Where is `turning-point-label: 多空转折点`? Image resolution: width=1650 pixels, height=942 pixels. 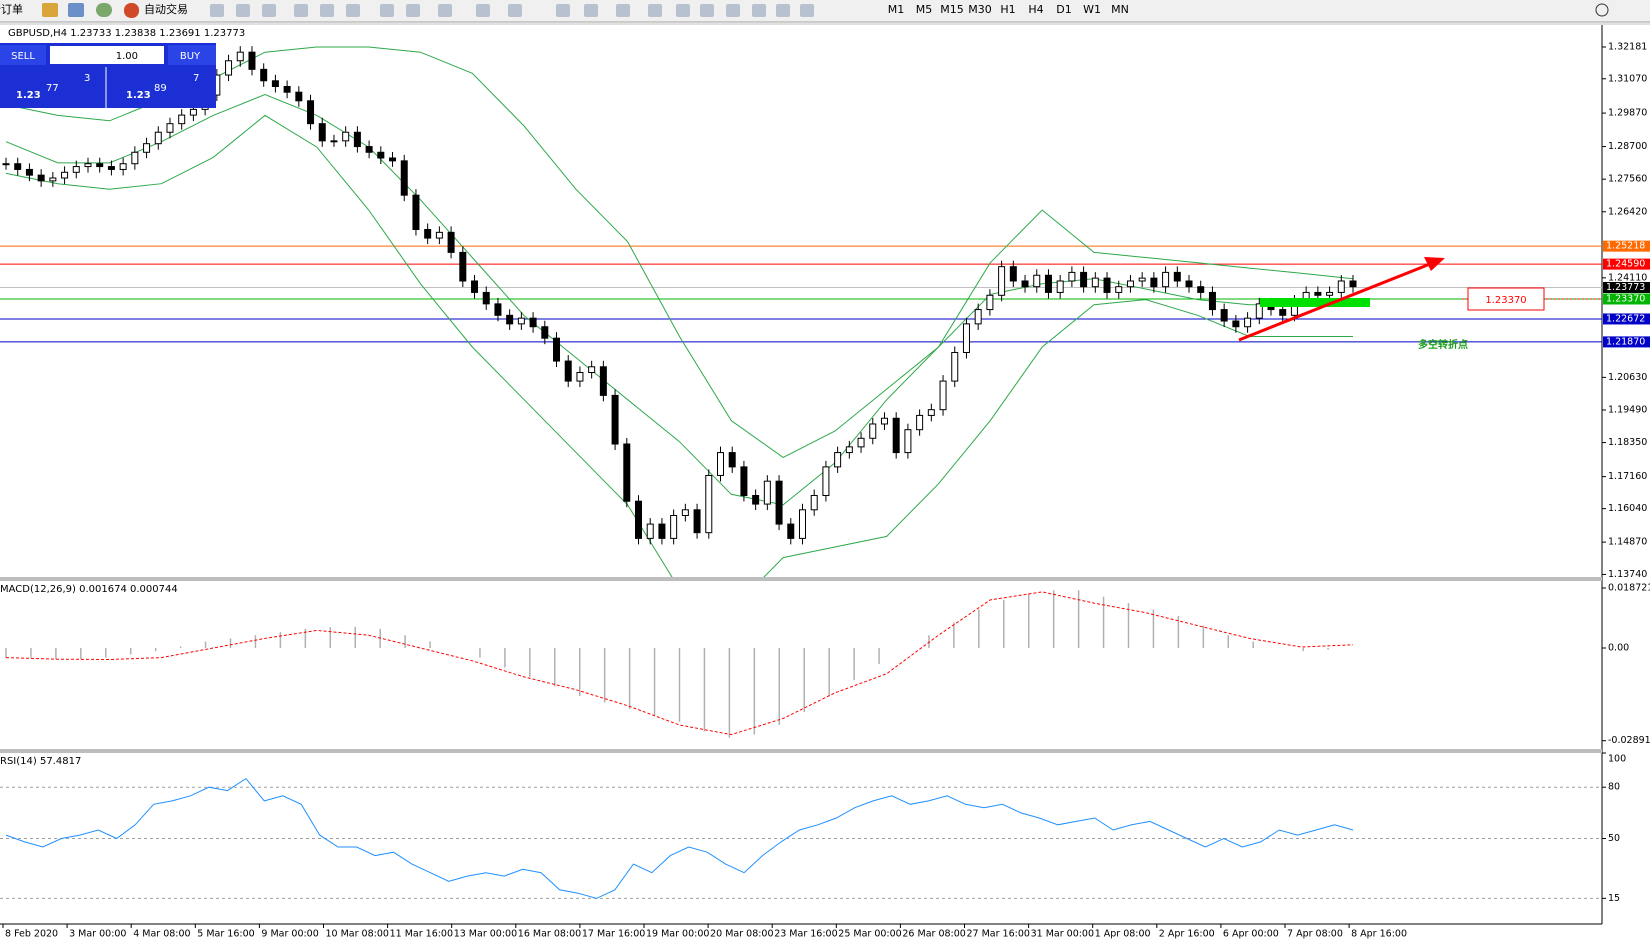
turning-point-label: 多空转折点 is located at coordinates (1443, 344).